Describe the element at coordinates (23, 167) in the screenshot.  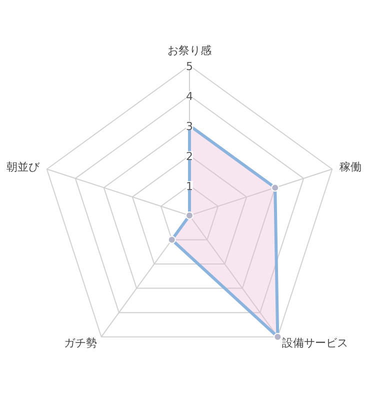
I see `spoke-label: 朝並び` at that location.